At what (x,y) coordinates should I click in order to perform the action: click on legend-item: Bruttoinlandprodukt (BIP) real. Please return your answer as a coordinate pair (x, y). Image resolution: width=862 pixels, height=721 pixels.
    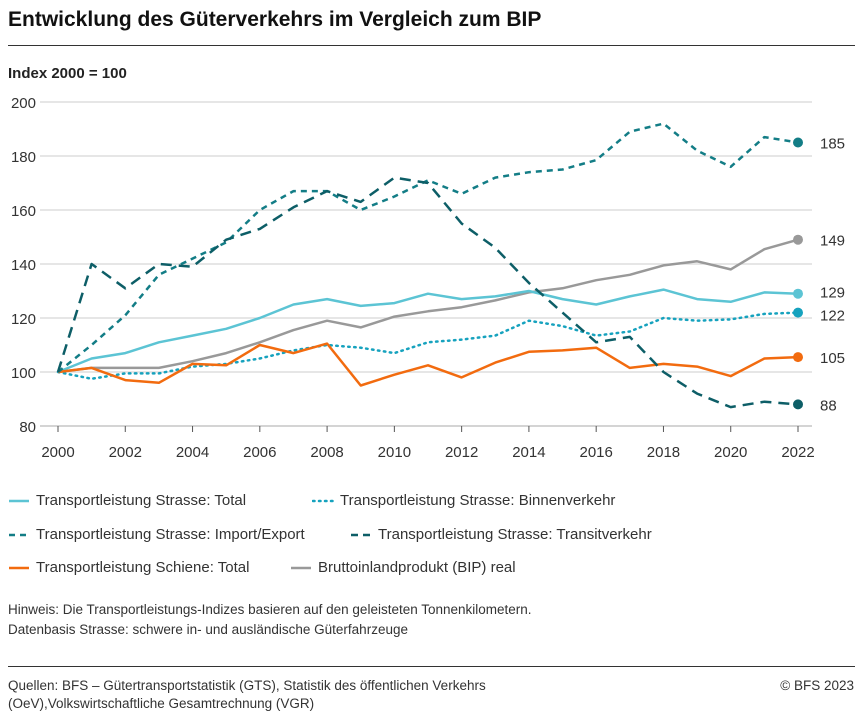
    Looking at the image, I should click on (403, 567).